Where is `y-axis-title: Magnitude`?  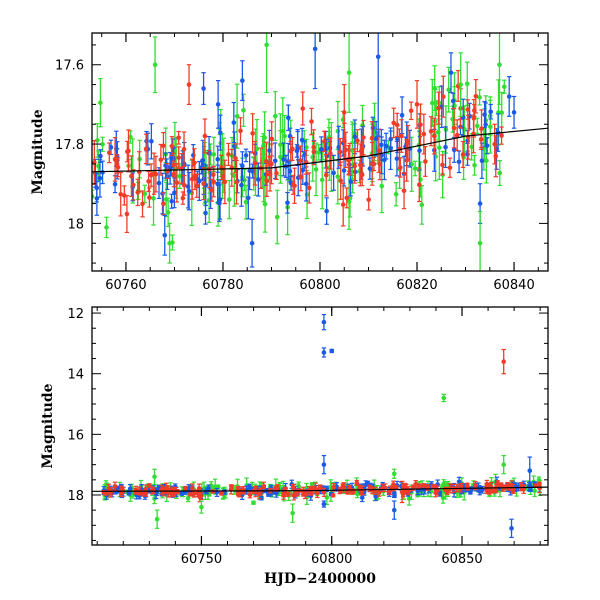
y-axis-title: Magnitude is located at coordinates (38, 151).